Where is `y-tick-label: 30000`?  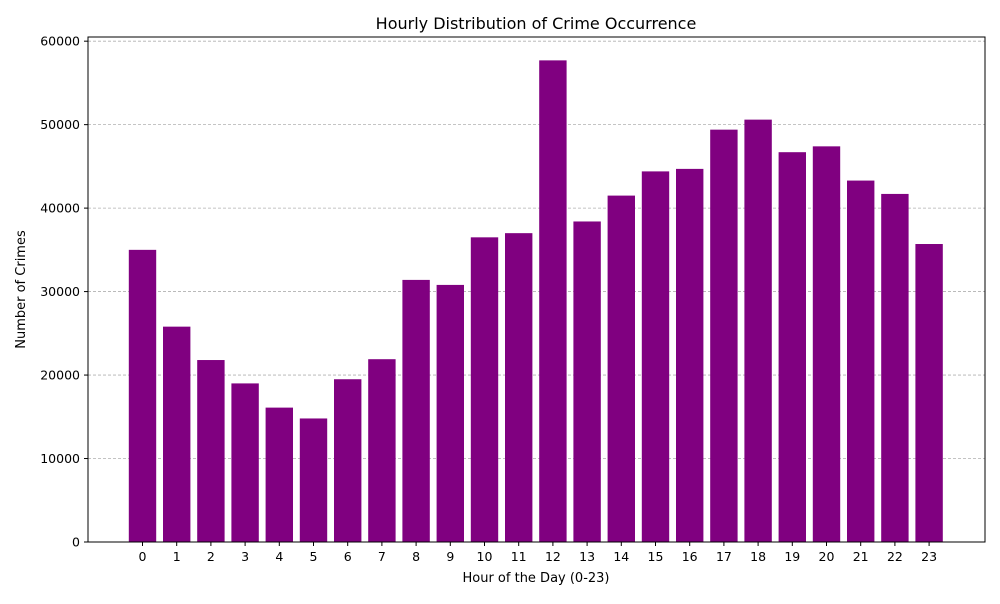
y-tick-label: 30000 is located at coordinates (60, 291).